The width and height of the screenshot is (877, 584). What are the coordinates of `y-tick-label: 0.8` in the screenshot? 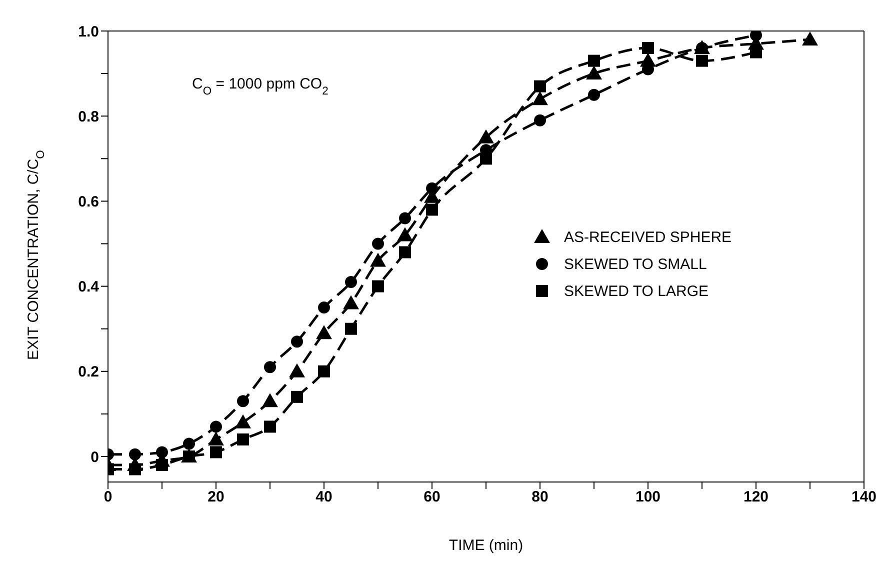 It's located at (88, 117).